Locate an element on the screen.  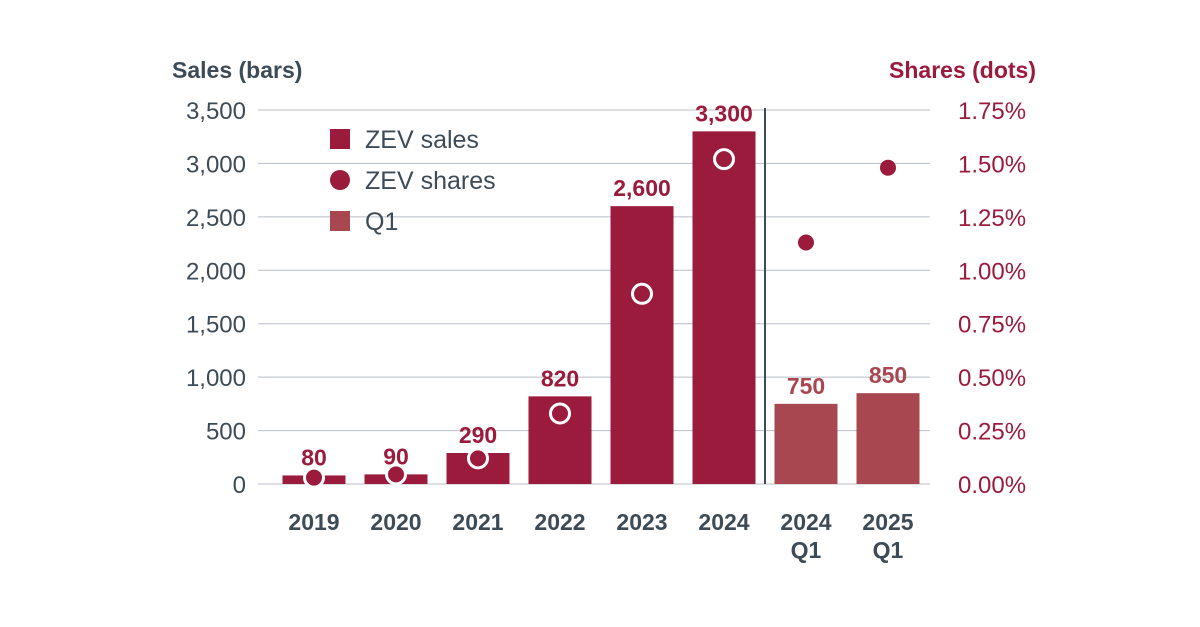
right-axis-ticks: 0.00% 0.25% 0.50% 0.75% 1.00% 1.25% 1.50% 1.75% is located at coordinates (992, 298).